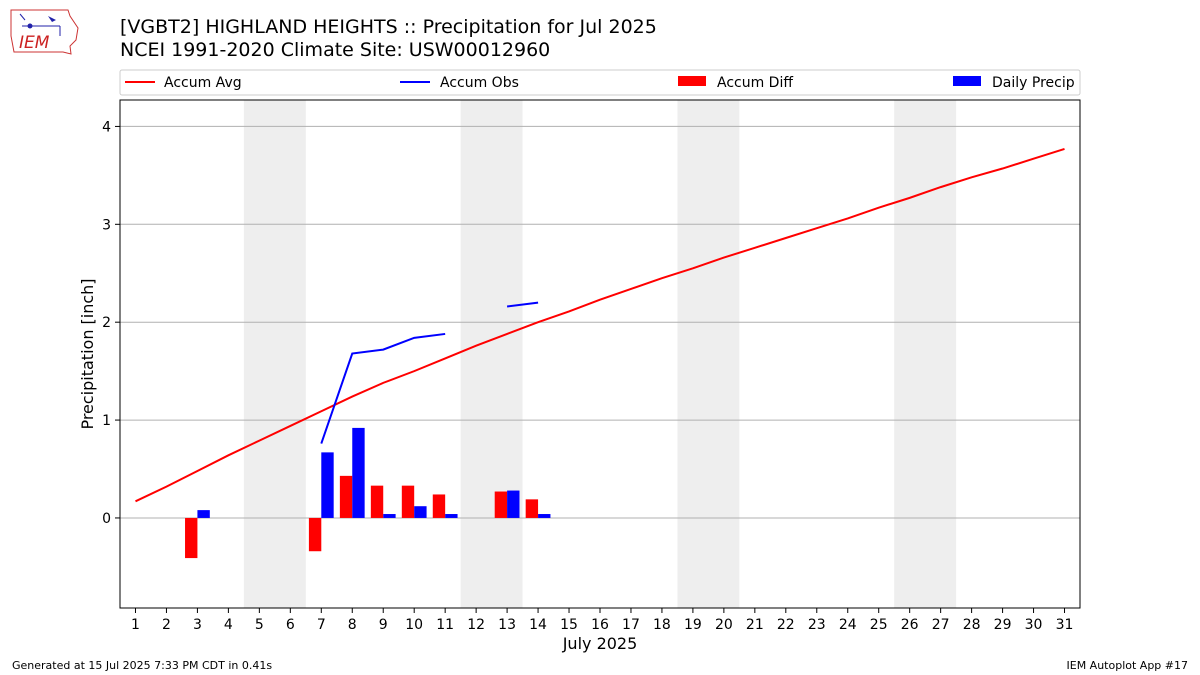  I want to click on y-tick-label: 2, so click(106, 323).